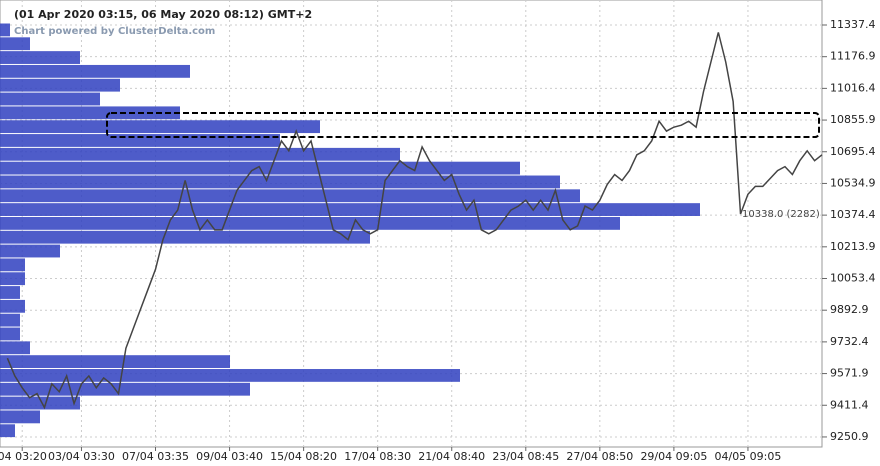  What do you see at coordinates (23, 456) in the screenshot?
I see `x-tick-label: 04 03:20` at bounding box center [23, 456].